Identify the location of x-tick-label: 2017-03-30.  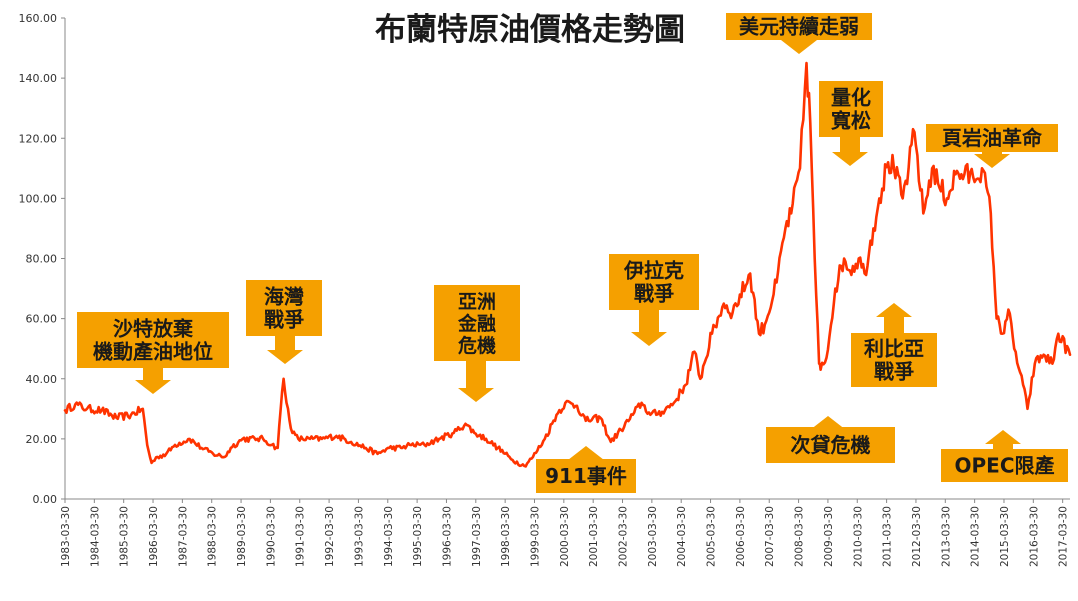
(1064, 536).